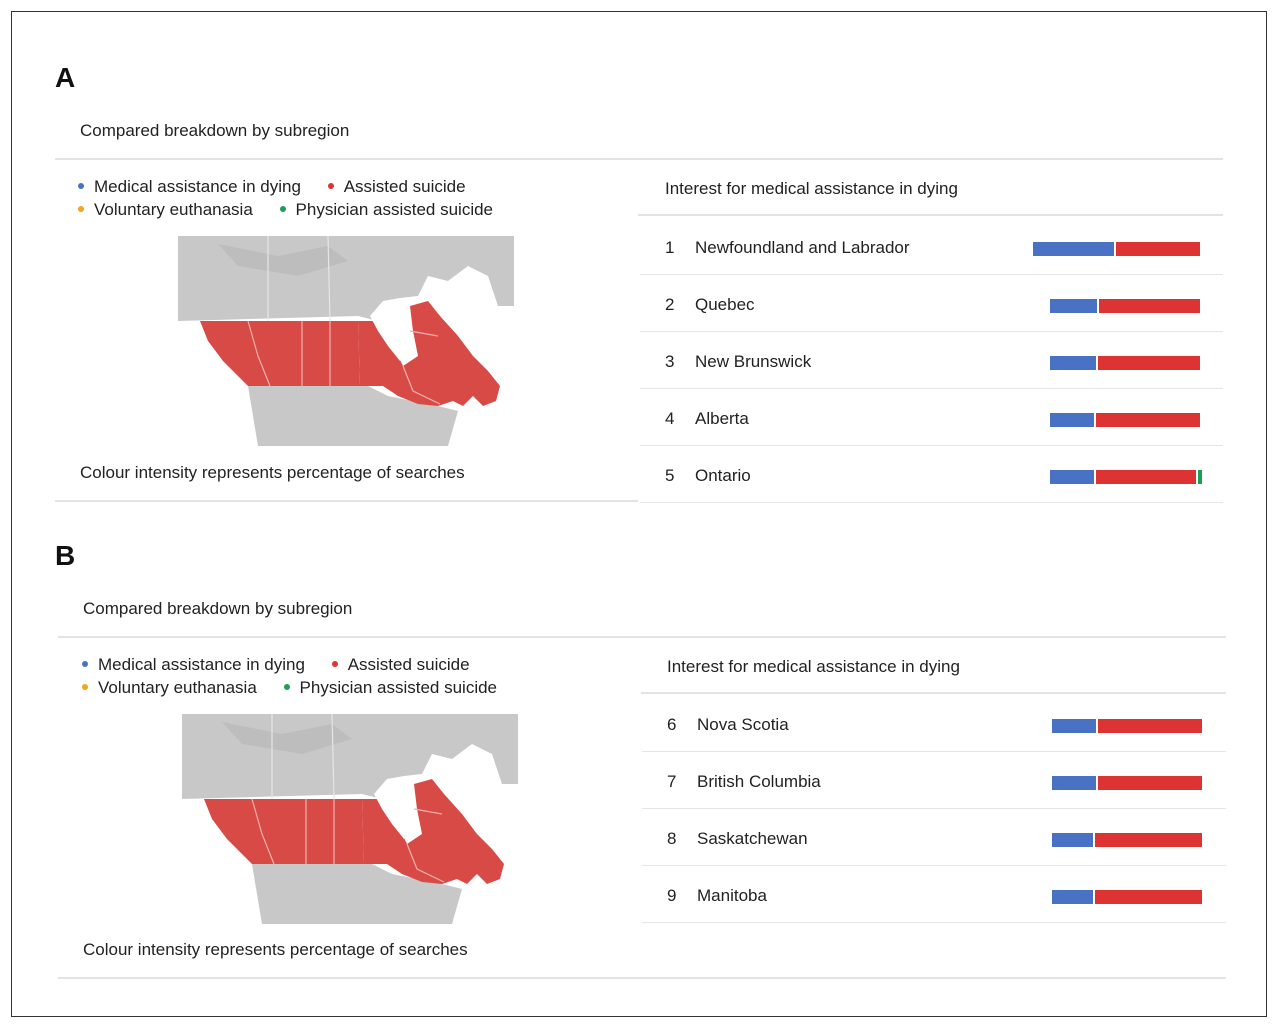 This screenshot has width=1280, height=1030. What do you see at coordinates (931, 246) in the screenshot?
I see `ranking-row: 1 Newfoundland and Labrador` at bounding box center [931, 246].